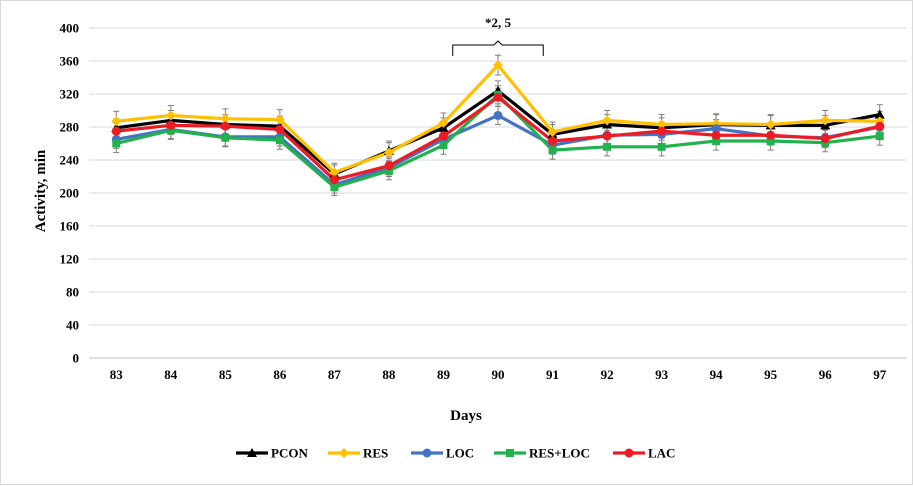  What do you see at coordinates (72, 325) in the screenshot?
I see `y-tick-label: 40` at bounding box center [72, 325].